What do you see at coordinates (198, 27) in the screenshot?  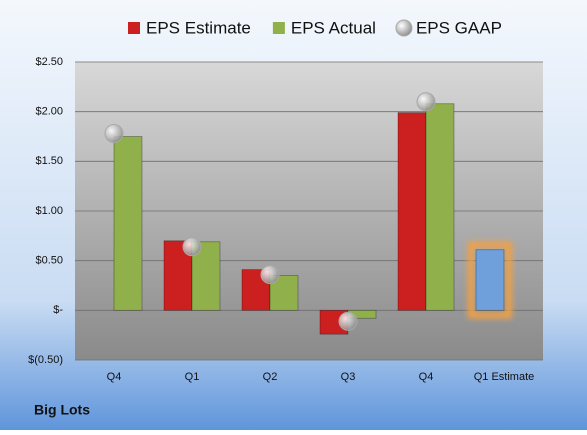 I see `legend-label: EPS Estimate` at bounding box center [198, 27].